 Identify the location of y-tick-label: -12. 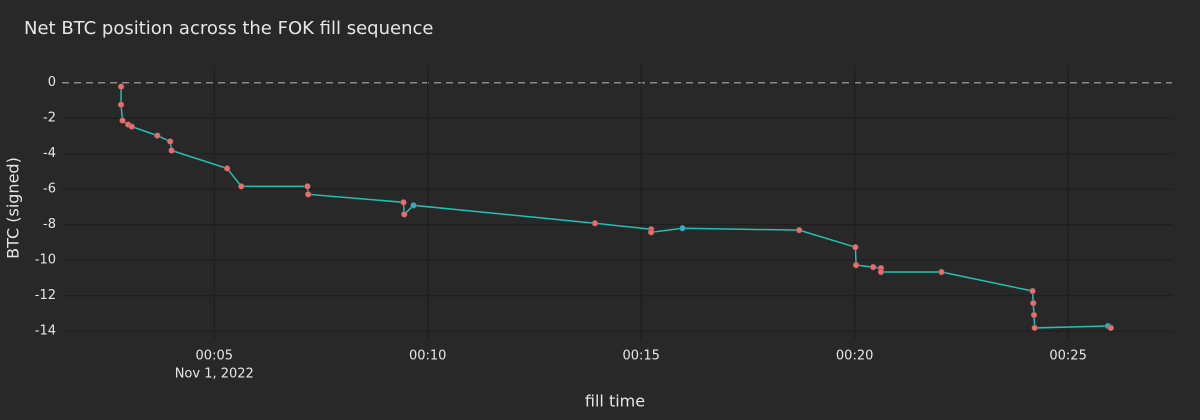
(45, 295).